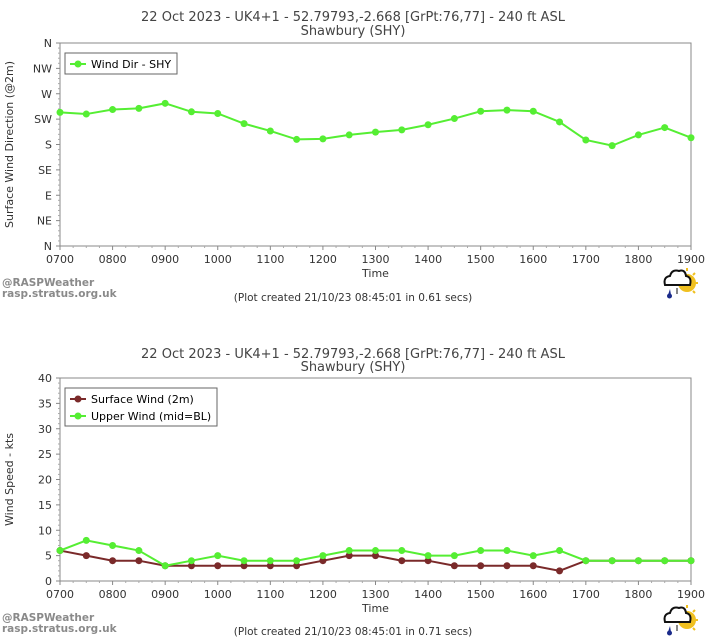  What do you see at coordinates (323, 594) in the screenshot?
I see `x-tick-label: 1200` at bounding box center [323, 594].